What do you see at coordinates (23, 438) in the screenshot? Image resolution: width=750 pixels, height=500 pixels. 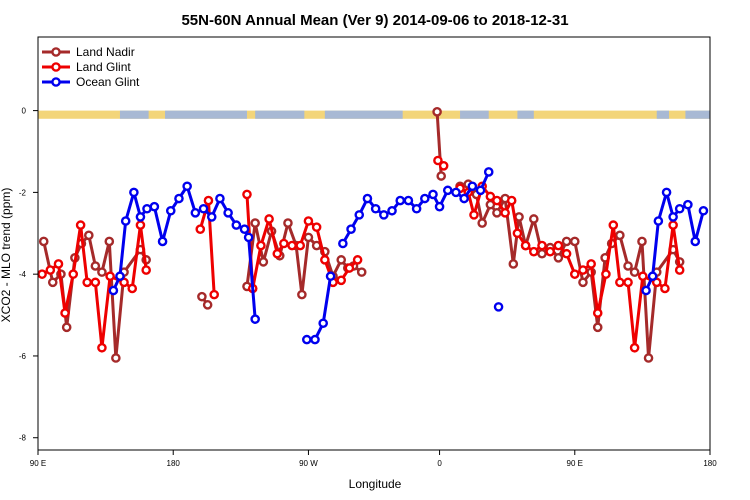 I see `y-tick-label-4: -8` at bounding box center [23, 438].